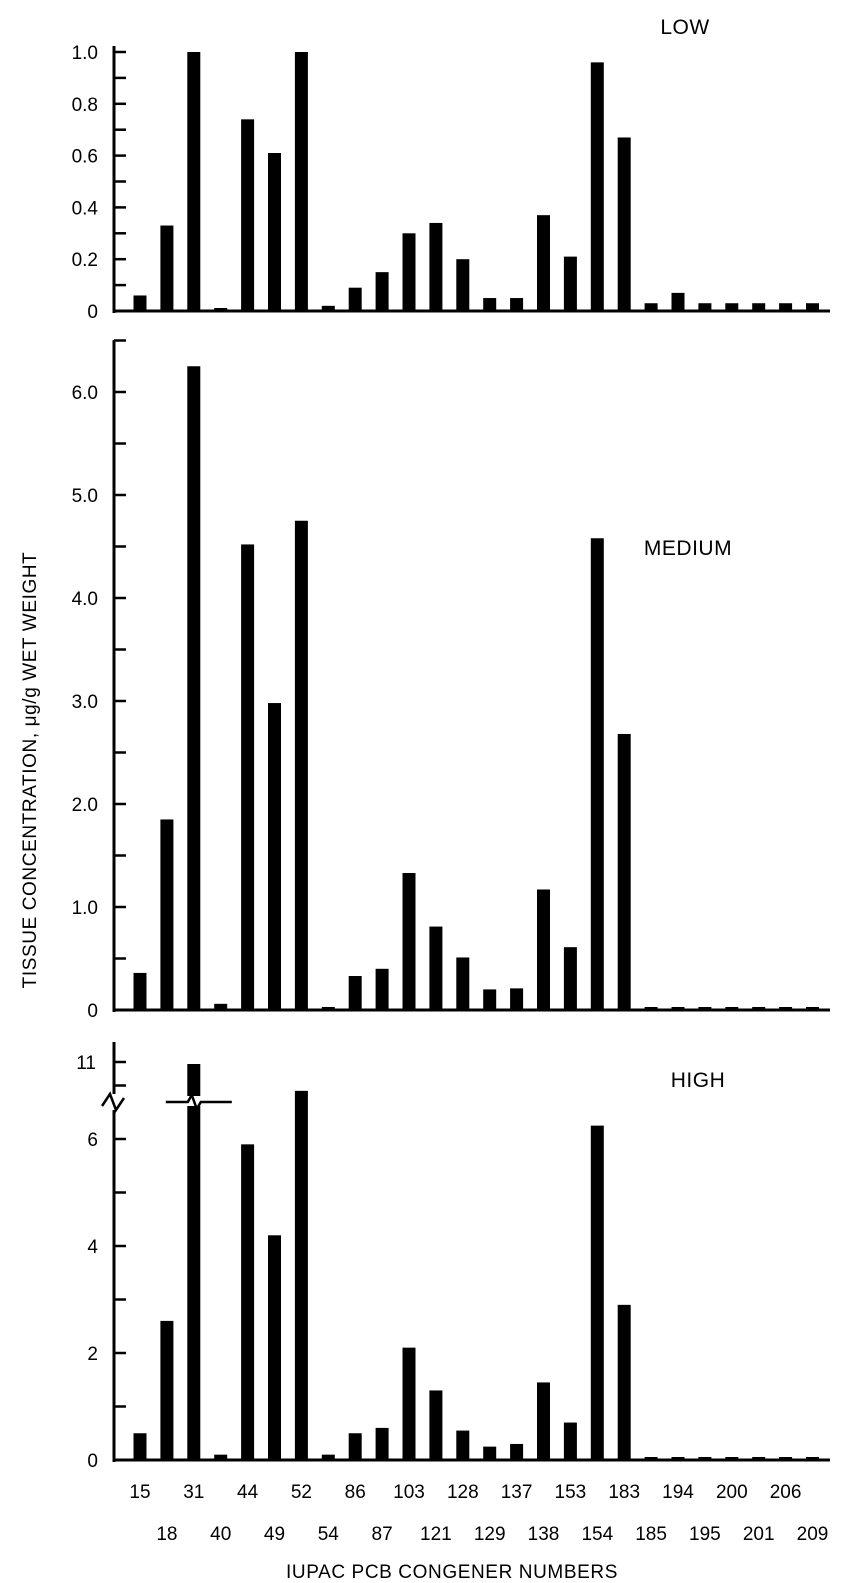 Image resolution: width=843 pixels, height=1583 pixels. Describe the element at coordinates (452, 1572) in the screenshot. I see `x-axis-title: IUPAC PCB CONGENER NUMBERS` at that location.